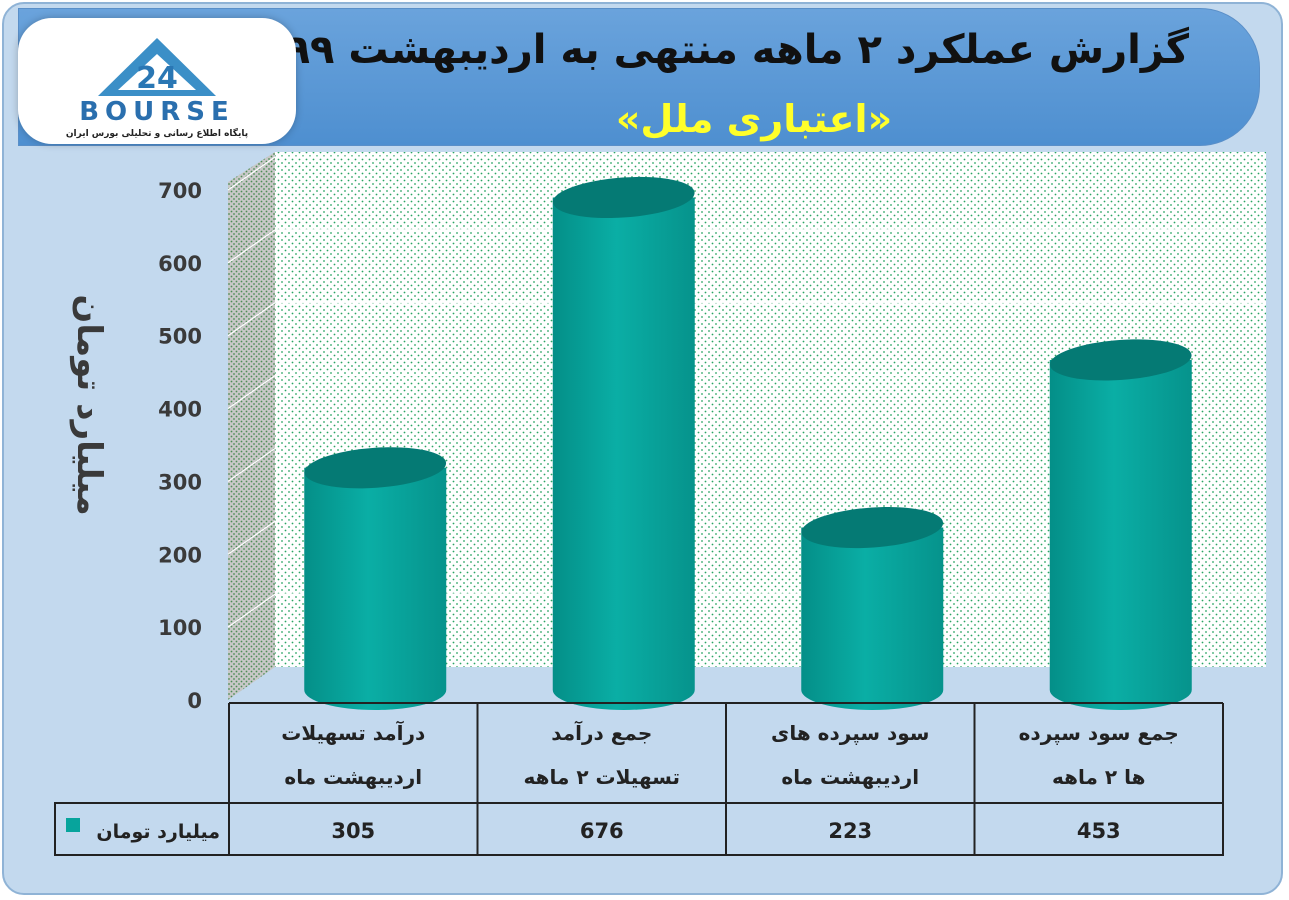 The width and height of the screenshot is (1289, 900). Describe the element at coordinates (754, 119) in the screenshot. I see `chart-subtitle: «اعتباری ملل»` at that location.